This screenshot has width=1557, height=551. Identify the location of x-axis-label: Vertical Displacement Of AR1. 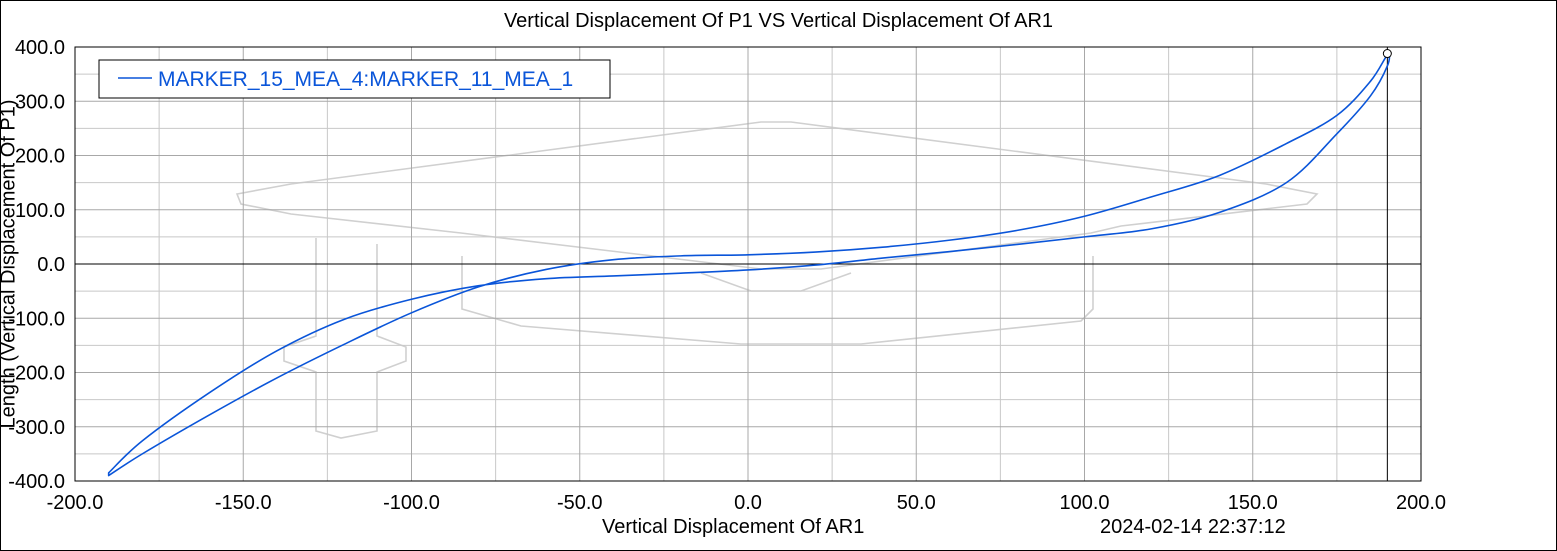
(733, 527).